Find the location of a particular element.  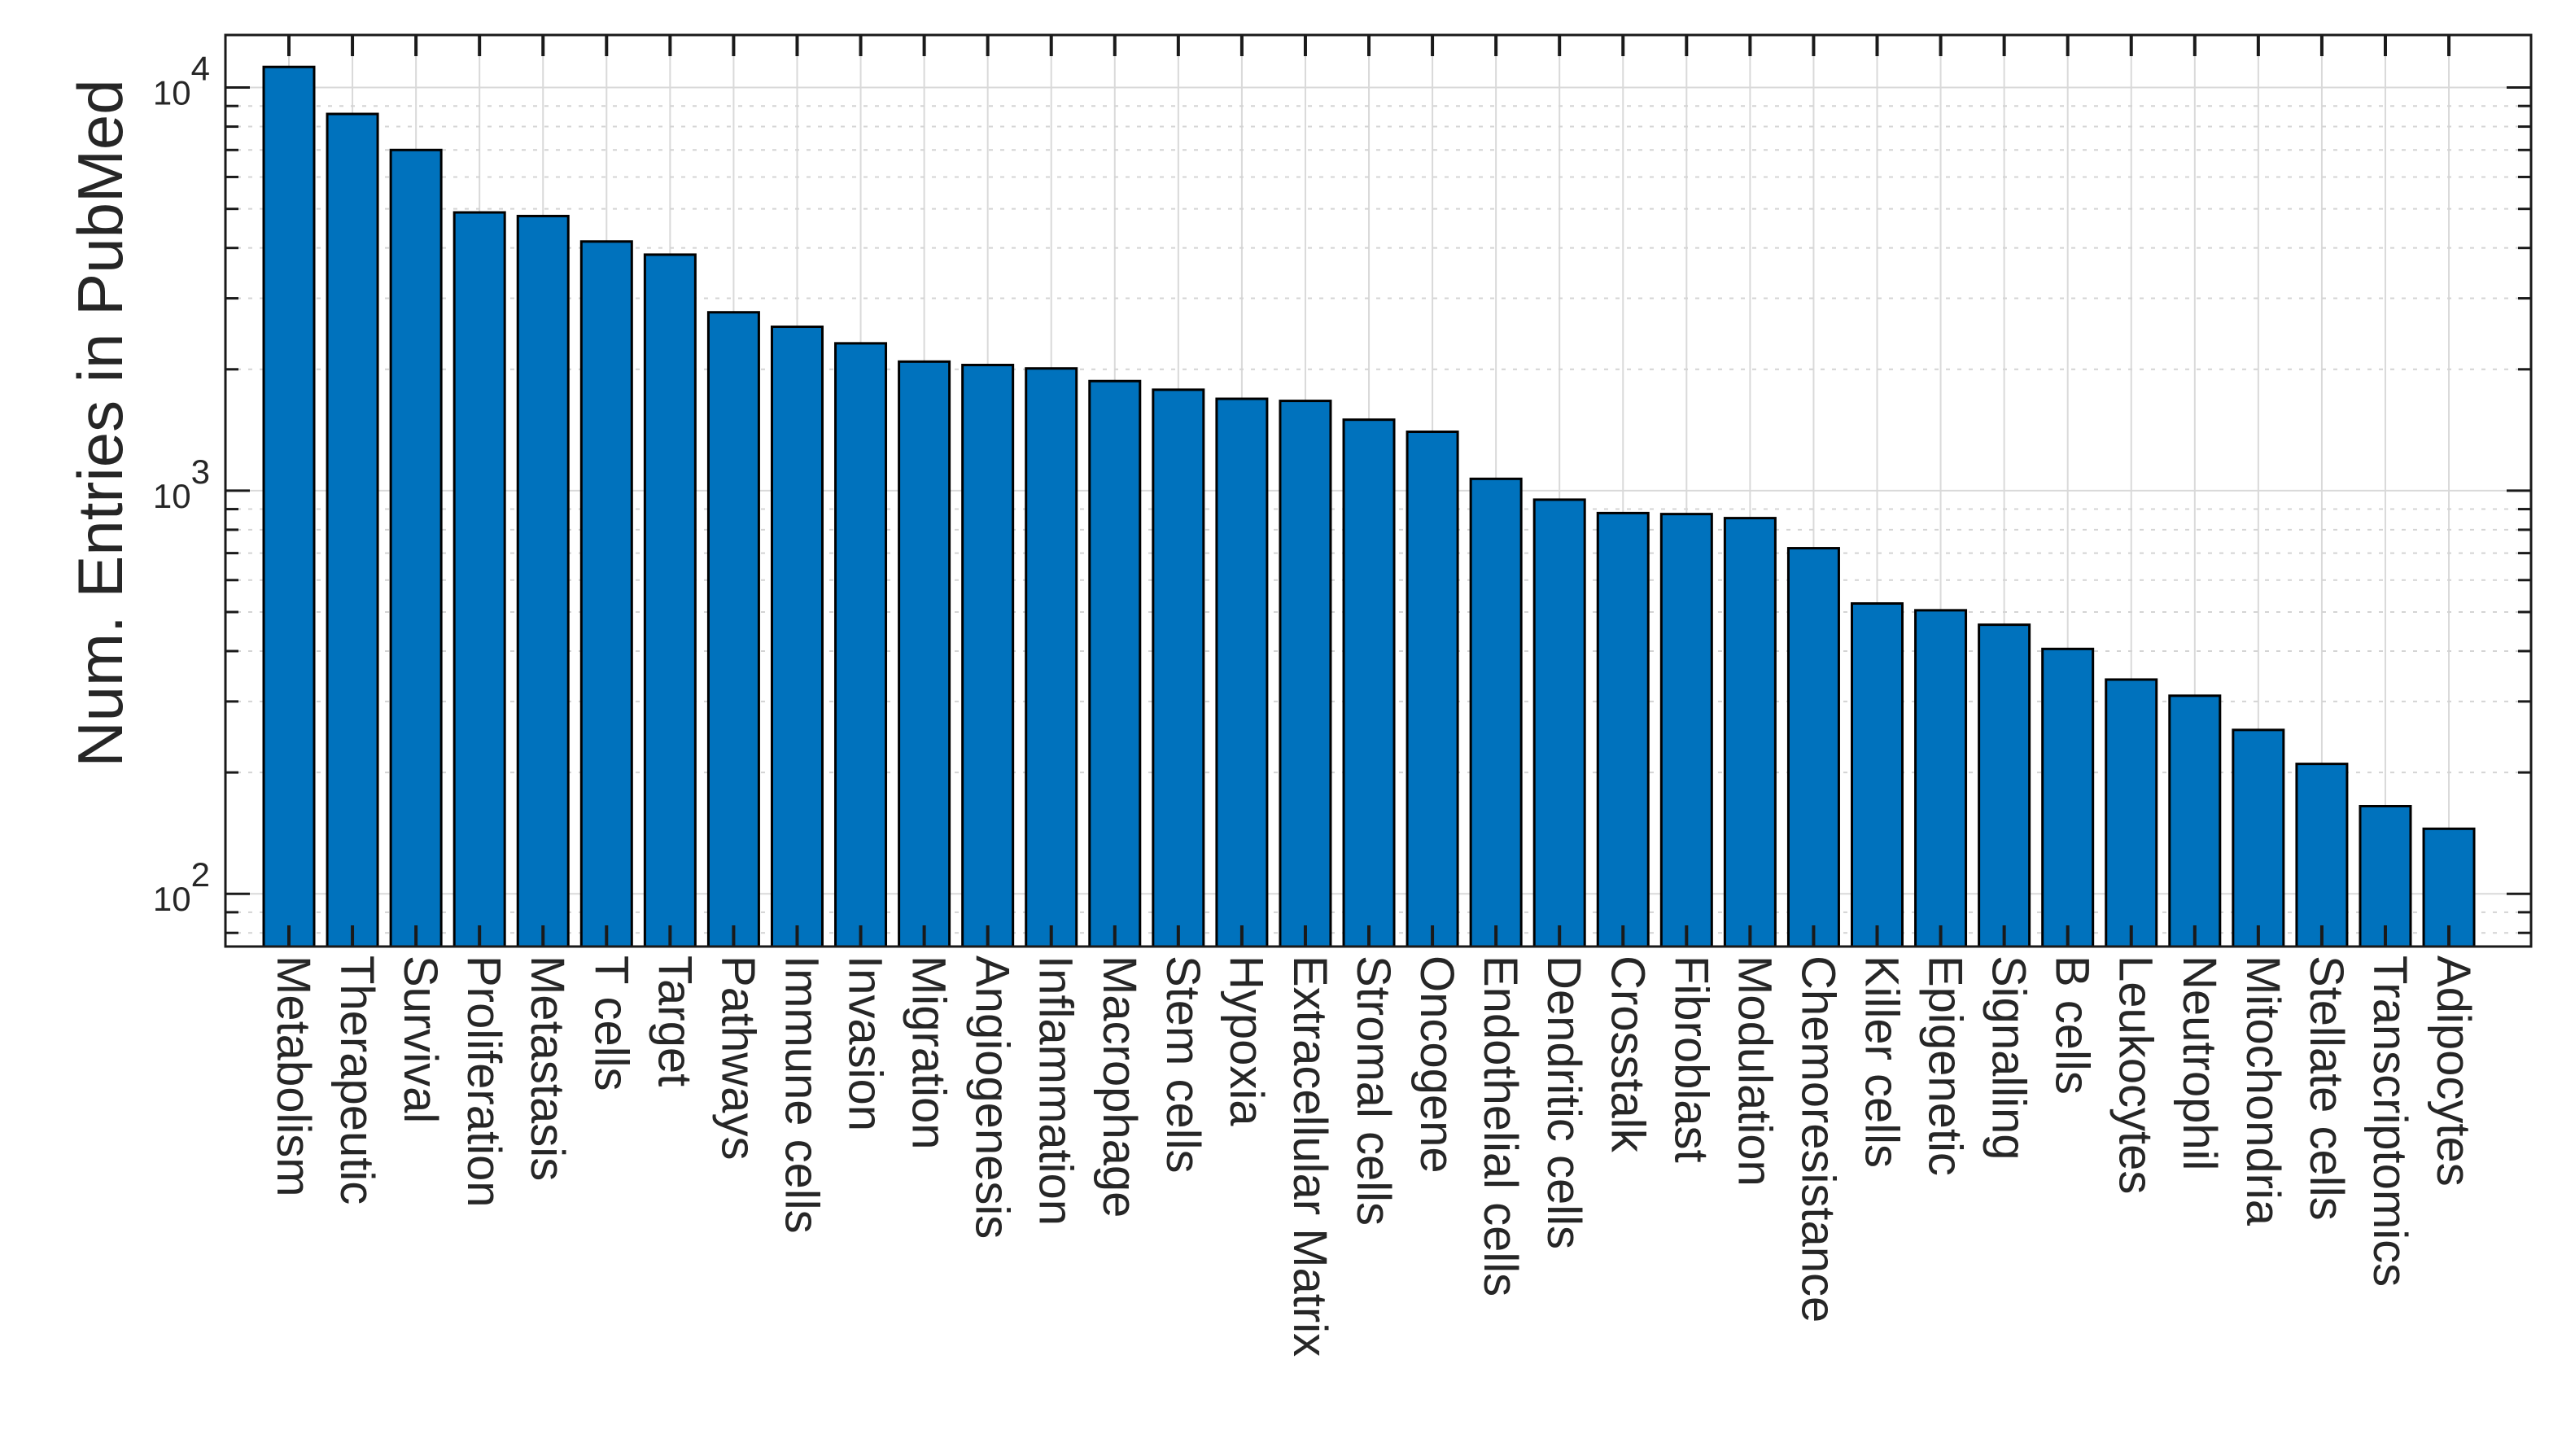

x-tick-label: T cells is located at coordinates (610, 1023).